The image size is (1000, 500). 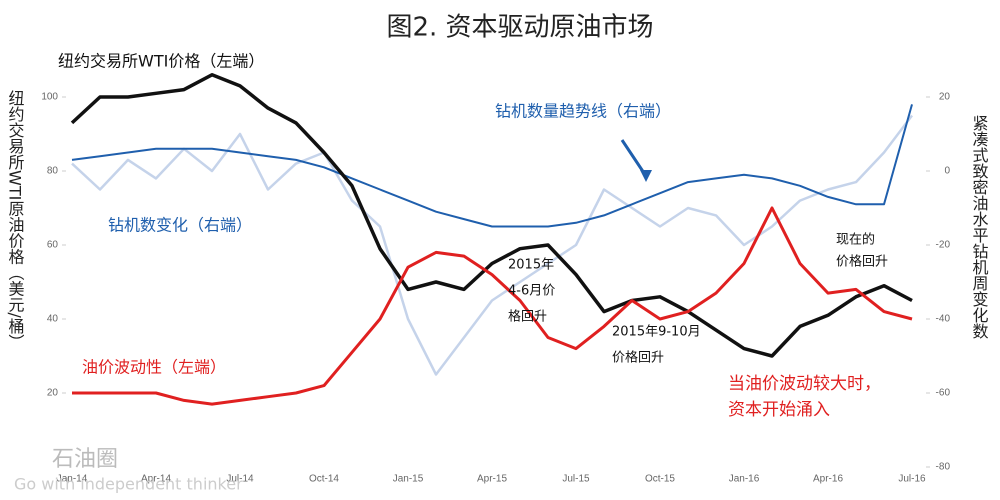 What do you see at coordinates (85, 459) in the screenshot?
I see `watermark: 石油圈` at bounding box center [85, 459].